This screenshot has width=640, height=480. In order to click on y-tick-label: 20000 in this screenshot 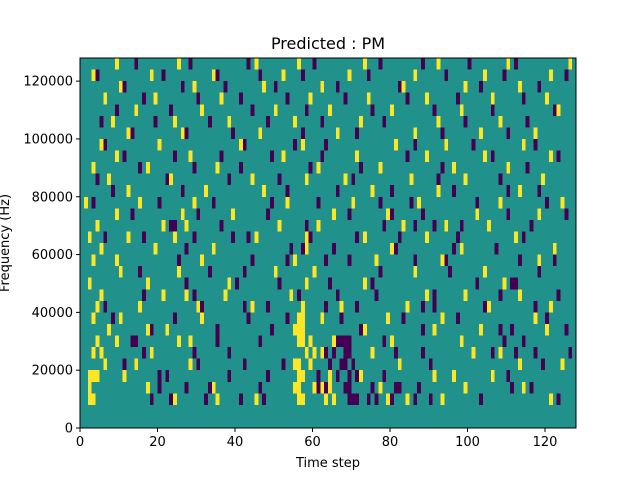, I will do `click(52, 371)`.